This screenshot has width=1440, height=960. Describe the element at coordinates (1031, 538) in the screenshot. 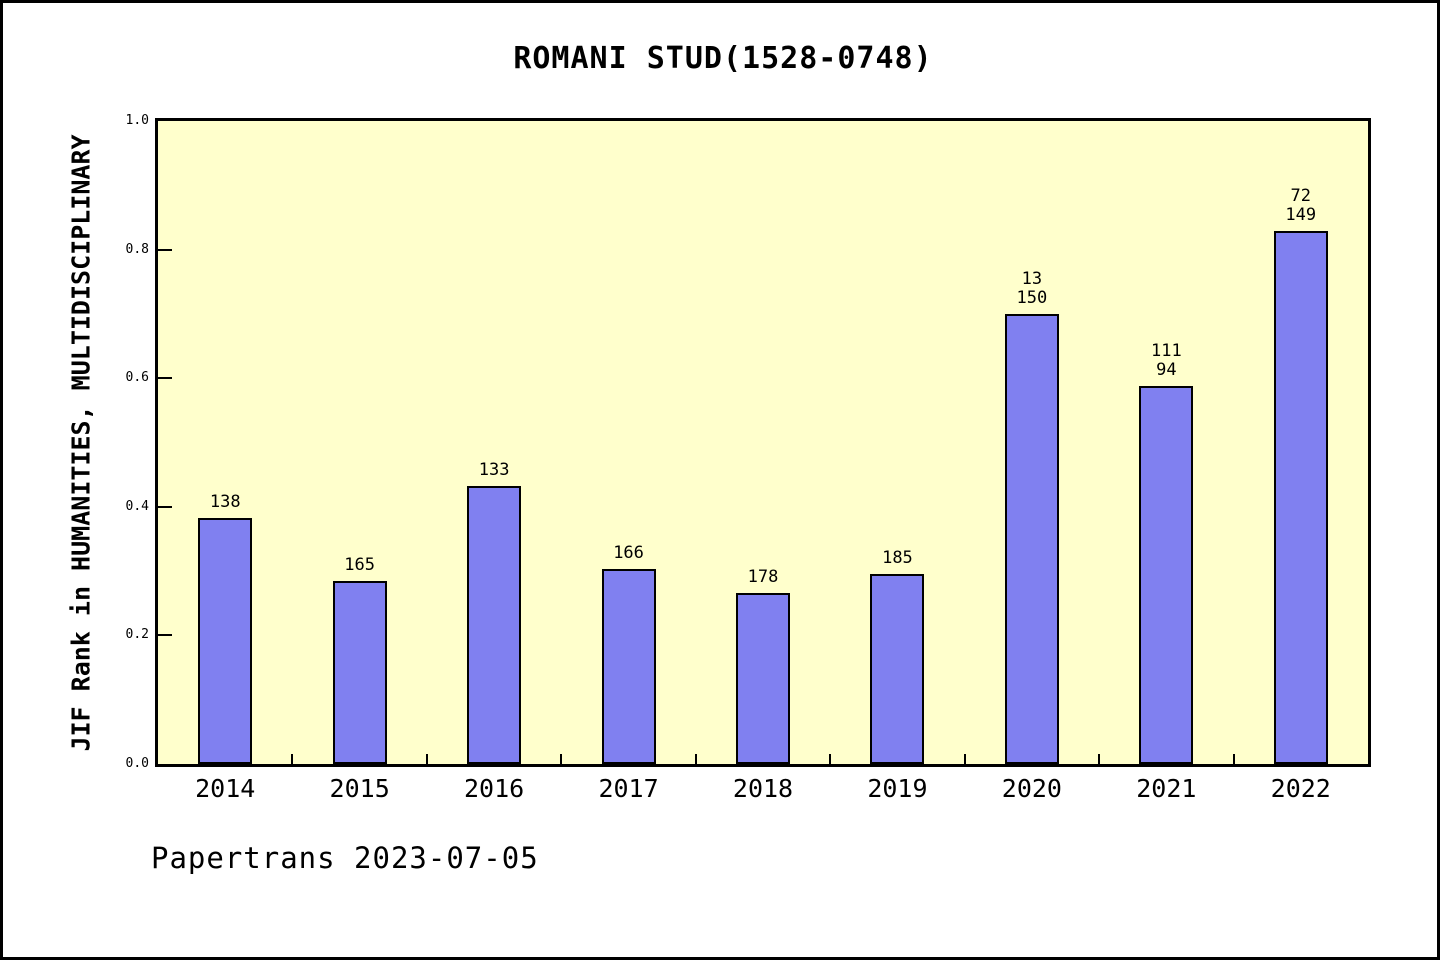

I see `bar-2020` at that location.